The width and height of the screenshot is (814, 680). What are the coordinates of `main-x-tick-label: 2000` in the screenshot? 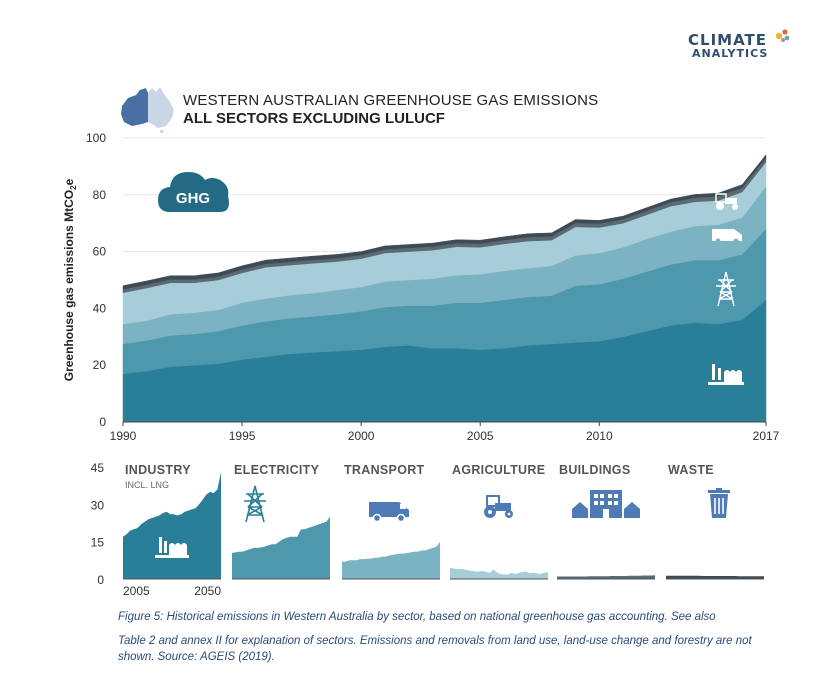 It's located at (361, 436).